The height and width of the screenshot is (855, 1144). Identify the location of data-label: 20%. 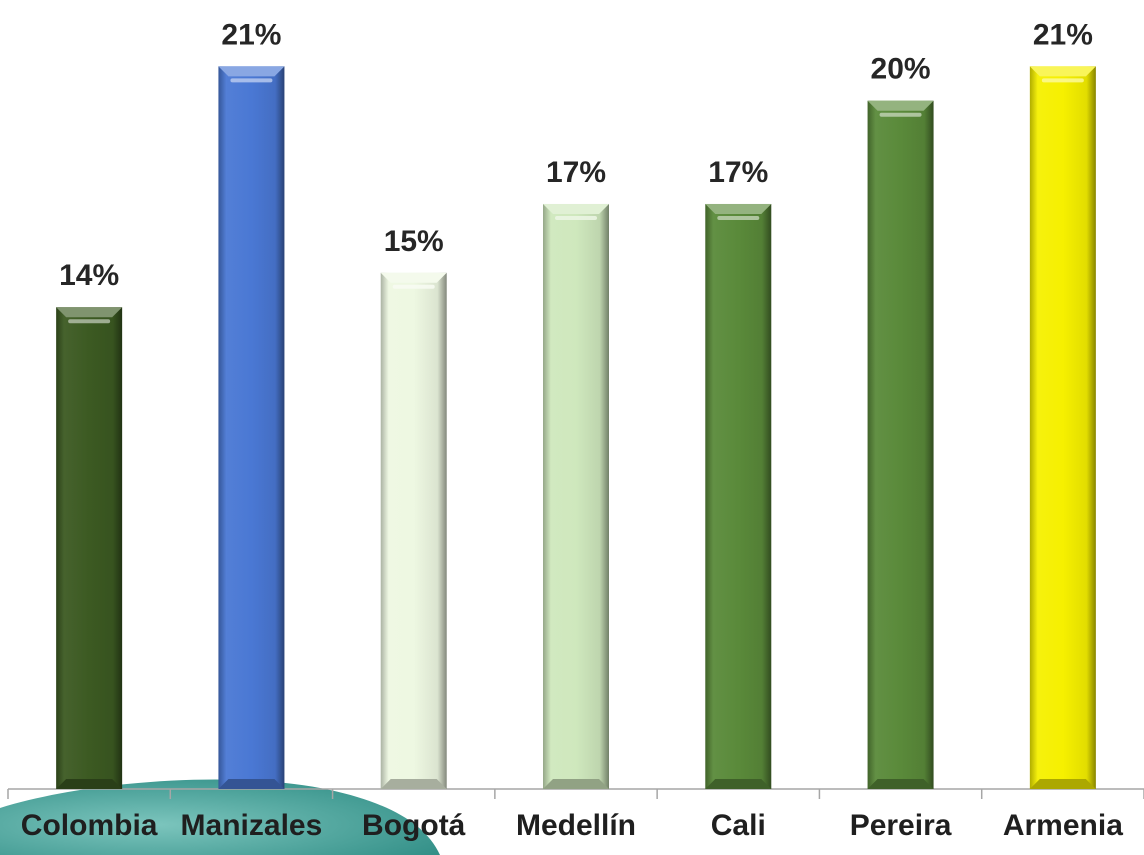
(901, 69).